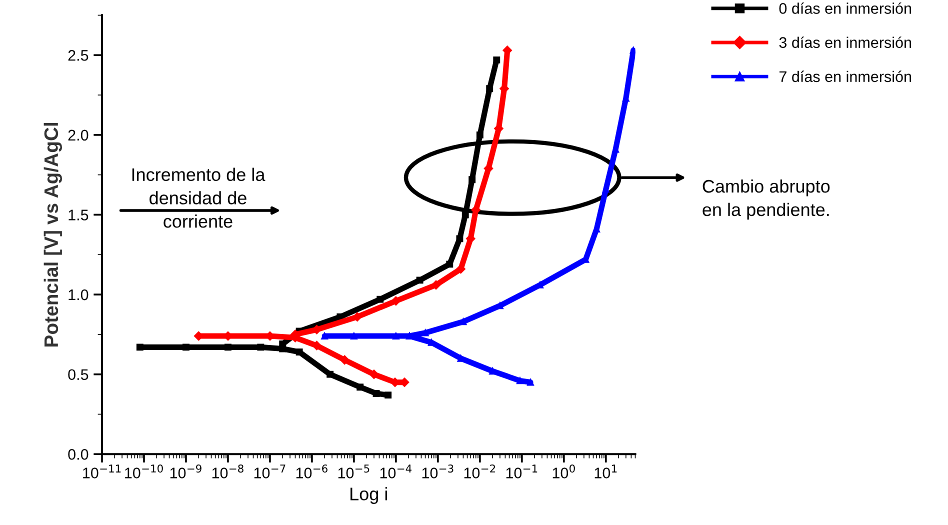  What do you see at coordinates (845, 76) in the screenshot?
I see `legend-label: 7 días en inmersión` at bounding box center [845, 76].